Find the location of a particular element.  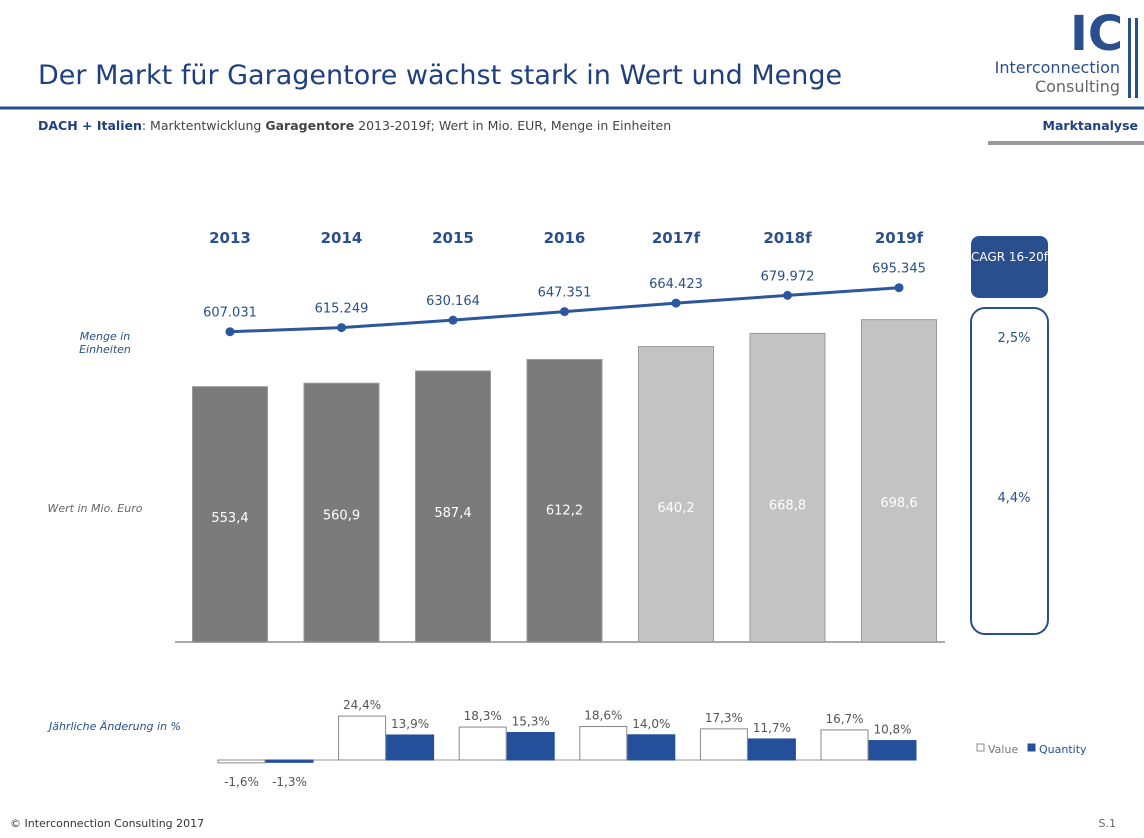

cagr-header-box is located at coordinates (1009, 267).